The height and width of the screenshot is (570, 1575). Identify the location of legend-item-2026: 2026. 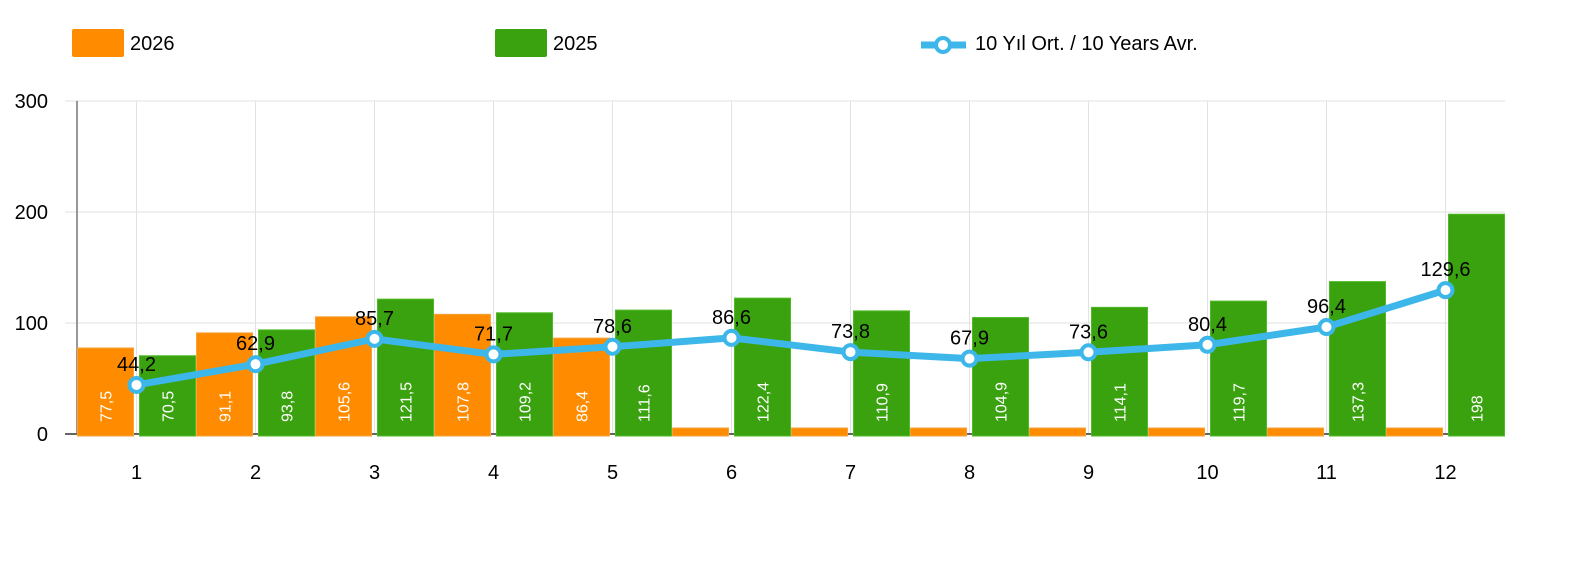
(123, 43).